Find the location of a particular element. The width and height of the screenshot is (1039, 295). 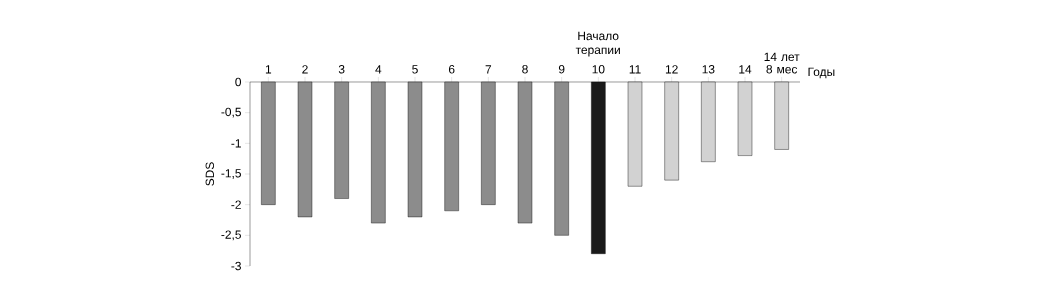

x-tick-label: 6 is located at coordinates (451, 69).